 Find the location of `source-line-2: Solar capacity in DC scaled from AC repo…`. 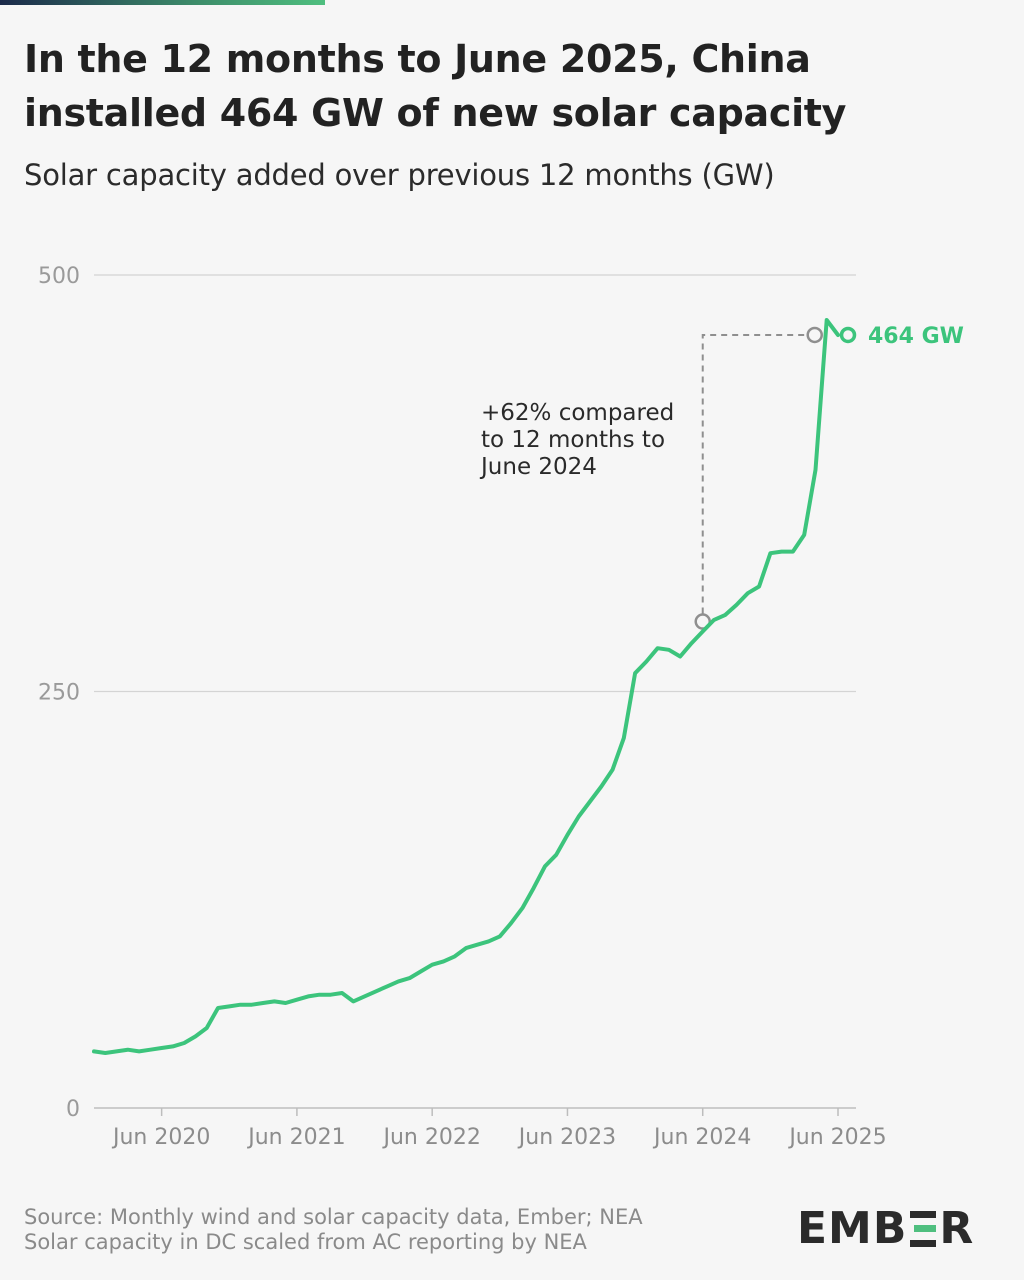

source-line-2: Solar capacity in DC scaled from AC repo… is located at coordinates (305, 1242).